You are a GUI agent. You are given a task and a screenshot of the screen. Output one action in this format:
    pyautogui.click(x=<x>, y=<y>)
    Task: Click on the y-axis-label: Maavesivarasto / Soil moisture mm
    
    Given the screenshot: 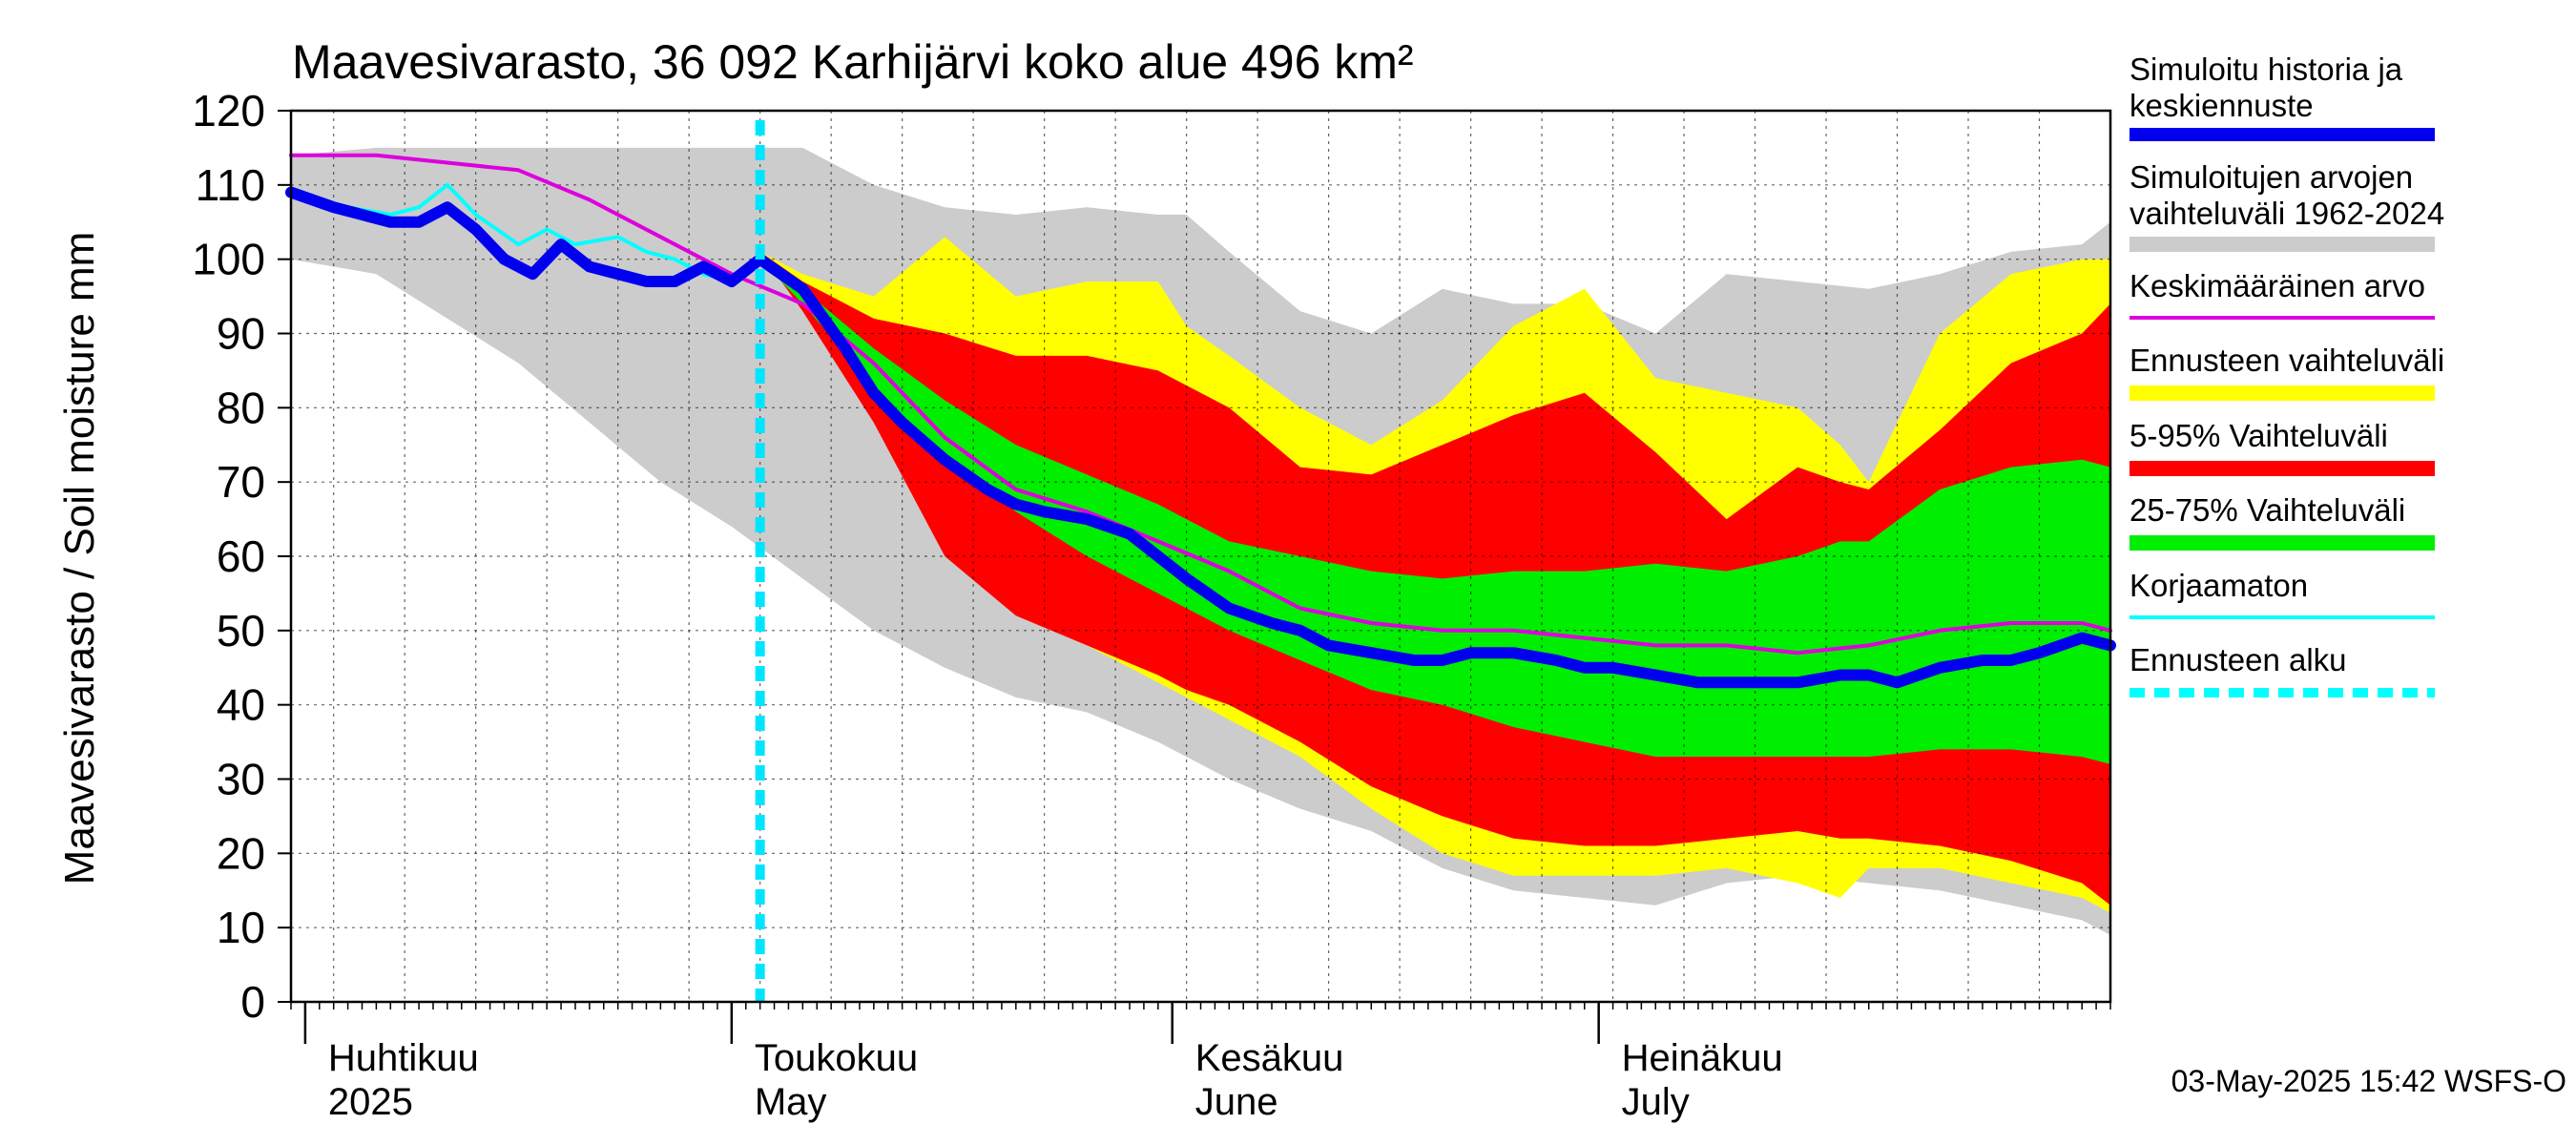 What is the action you would take?
    pyautogui.click(x=79, y=559)
    